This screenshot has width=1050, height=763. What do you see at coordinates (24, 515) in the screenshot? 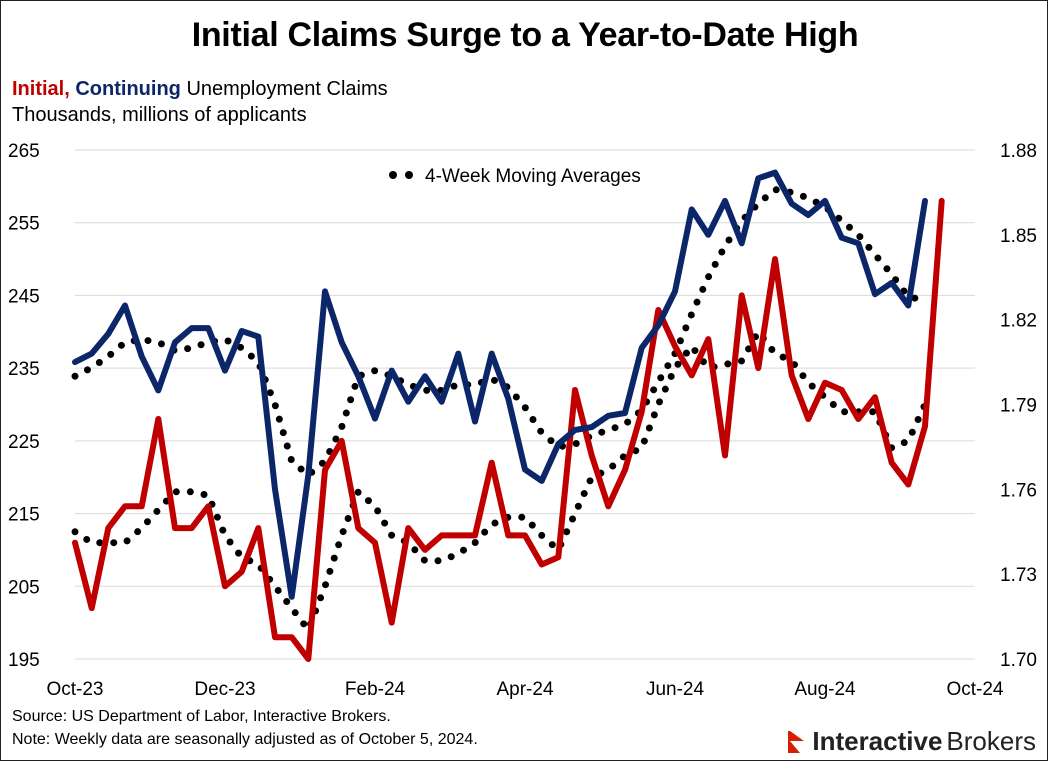
I see `y-left-tick-label: 215` at bounding box center [24, 515].